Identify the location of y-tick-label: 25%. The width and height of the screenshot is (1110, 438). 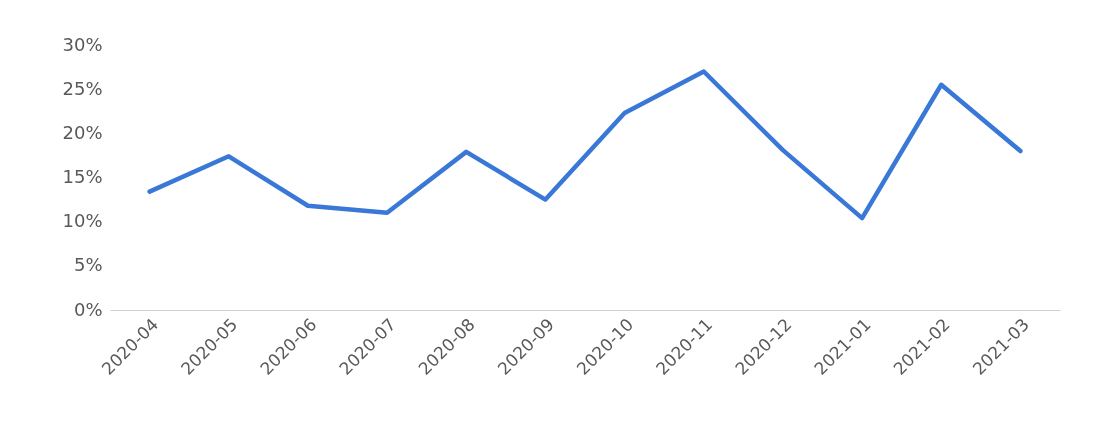
(82, 88).